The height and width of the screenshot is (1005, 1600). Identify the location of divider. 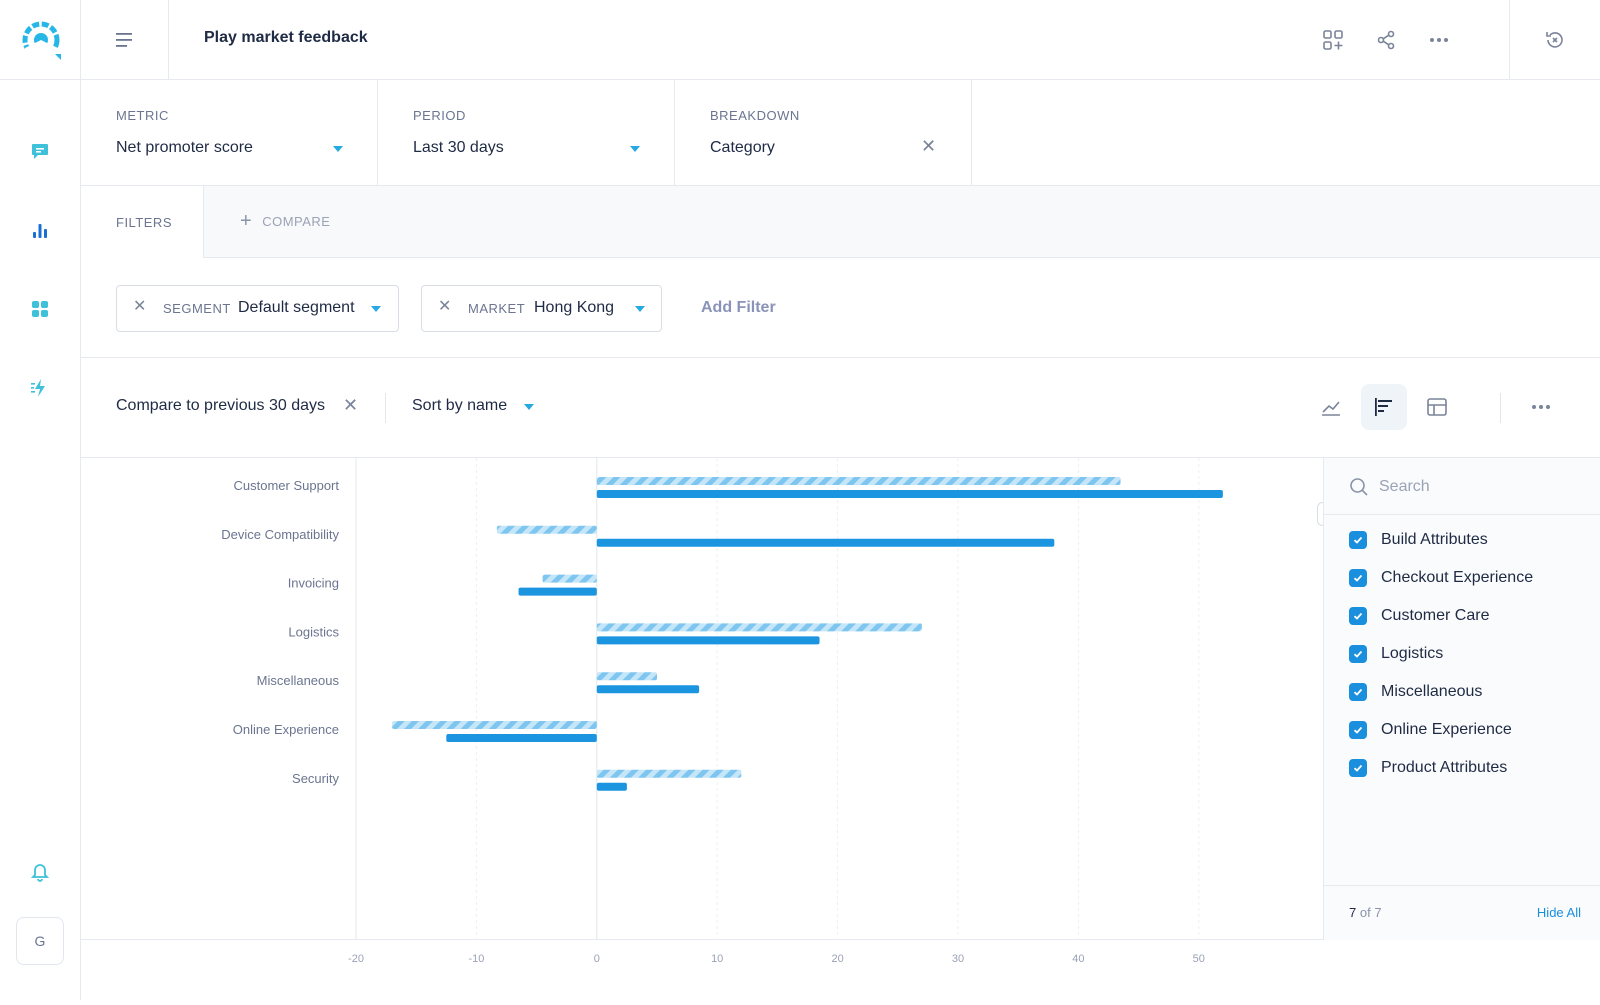
(385, 408).